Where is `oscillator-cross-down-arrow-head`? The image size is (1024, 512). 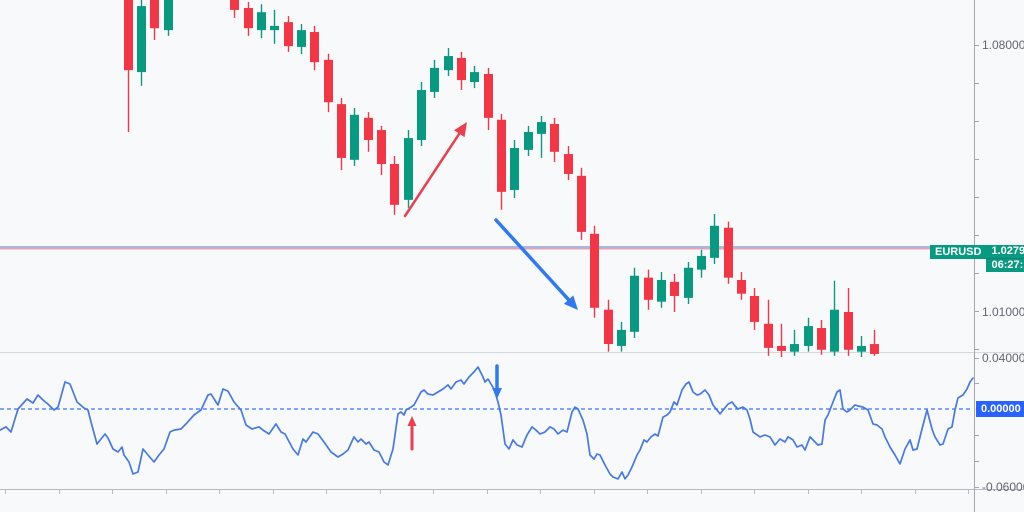 oscillator-cross-down-arrow-head is located at coordinates (497, 393).